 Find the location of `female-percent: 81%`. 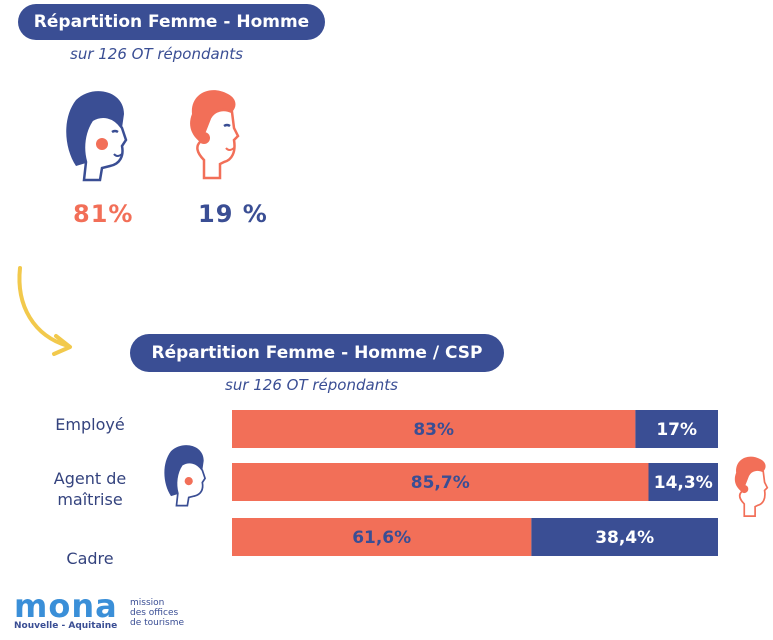

female-percent: 81% is located at coordinates (103, 214).